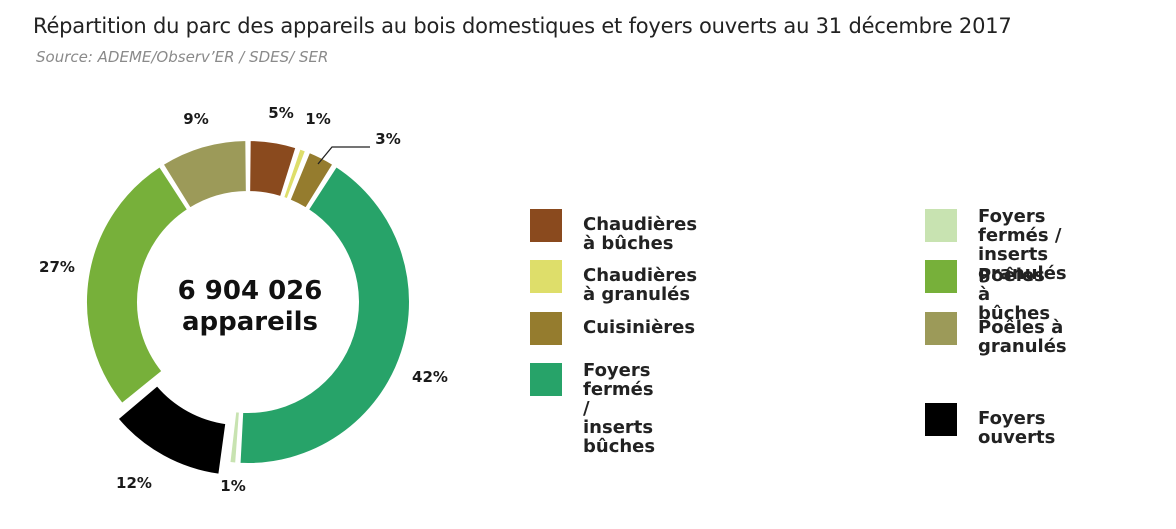 The width and height of the screenshot is (1176, 529). Describe the element at coordinates (134, 483) in the screenshot. I see `slice-value-label: 12%` at that location.